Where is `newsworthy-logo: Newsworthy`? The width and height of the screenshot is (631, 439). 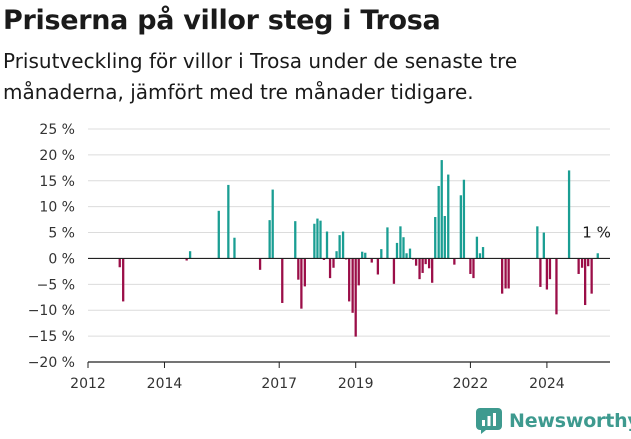
newsworthy-logo: Newsworthy is located at coordinates (553, 421).